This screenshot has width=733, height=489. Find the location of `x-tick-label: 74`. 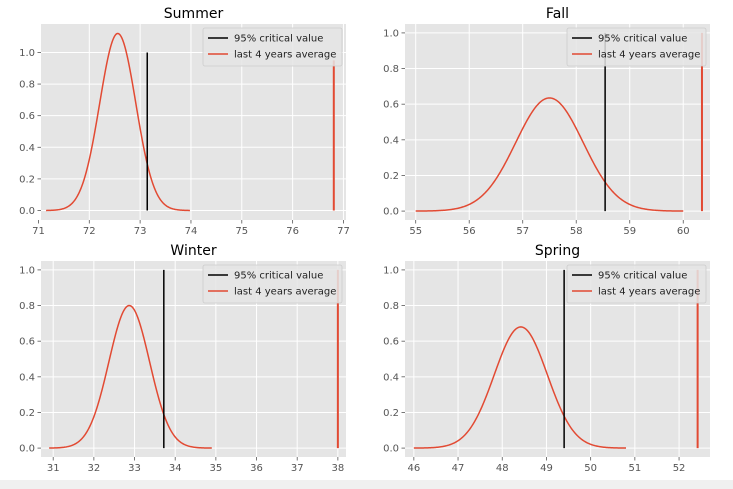

x-tick-label: 74 is located at coordinates (191, 231).